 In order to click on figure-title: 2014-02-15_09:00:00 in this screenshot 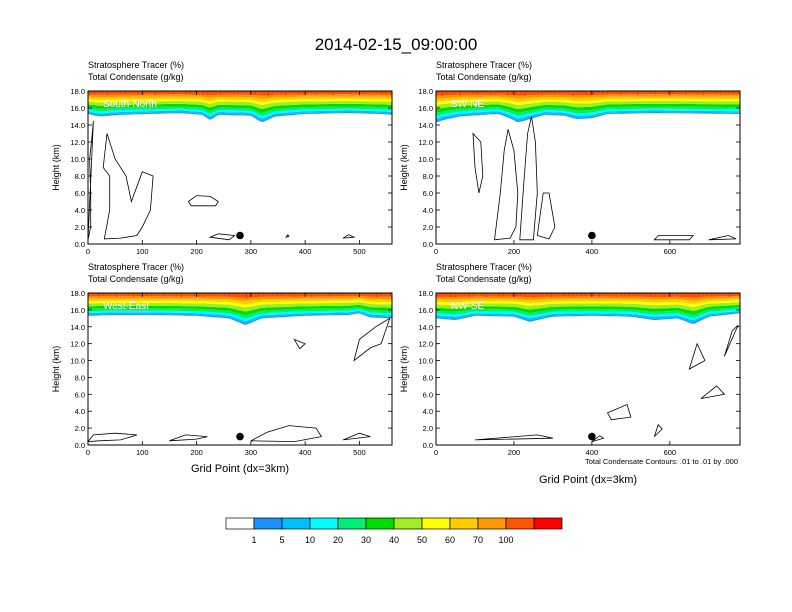, I will do `click(396, 44)`.